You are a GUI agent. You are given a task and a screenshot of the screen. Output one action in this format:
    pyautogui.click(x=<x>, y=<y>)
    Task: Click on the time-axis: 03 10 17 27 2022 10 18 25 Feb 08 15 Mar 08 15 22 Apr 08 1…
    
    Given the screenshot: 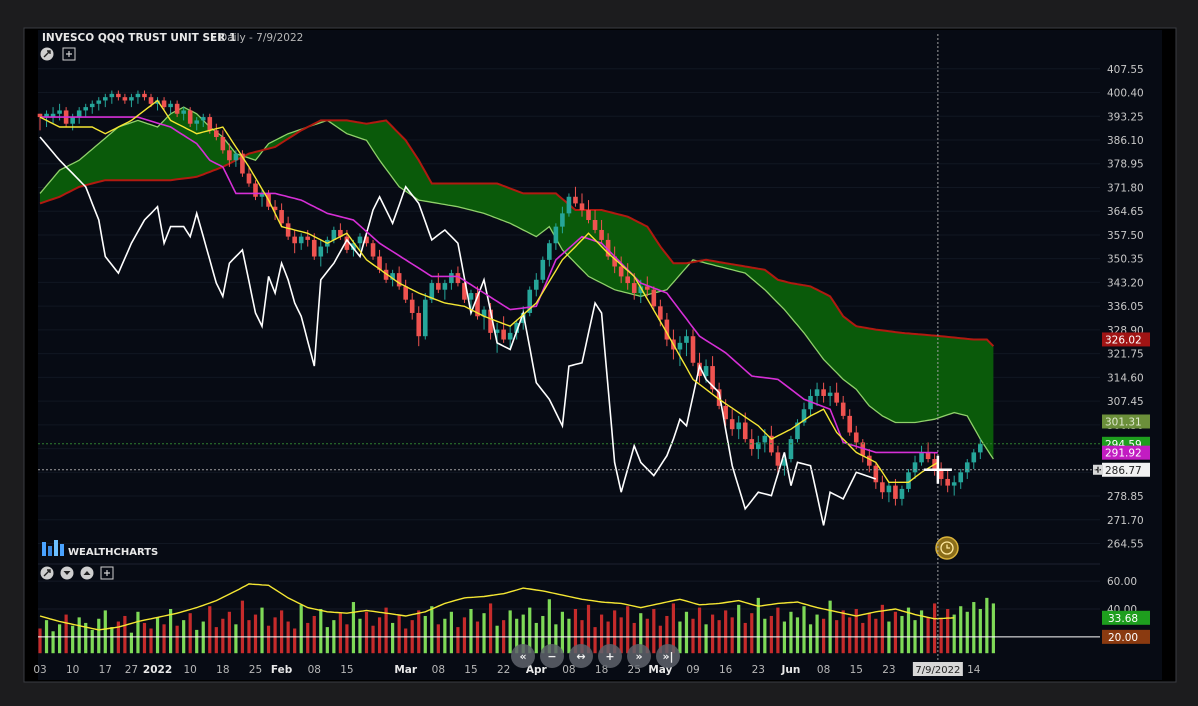 What is the action you would take?
    pyautogui.click(x=507, y=669)
    